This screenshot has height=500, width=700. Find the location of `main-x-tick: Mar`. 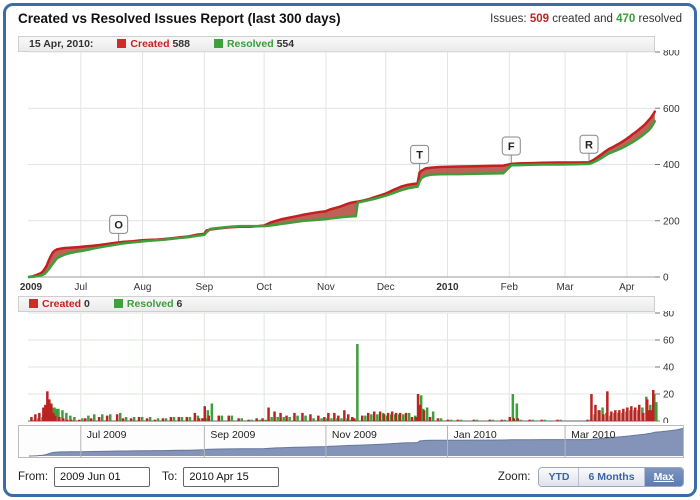

main-x-tick: Mar is located at coordinates (565, 287).